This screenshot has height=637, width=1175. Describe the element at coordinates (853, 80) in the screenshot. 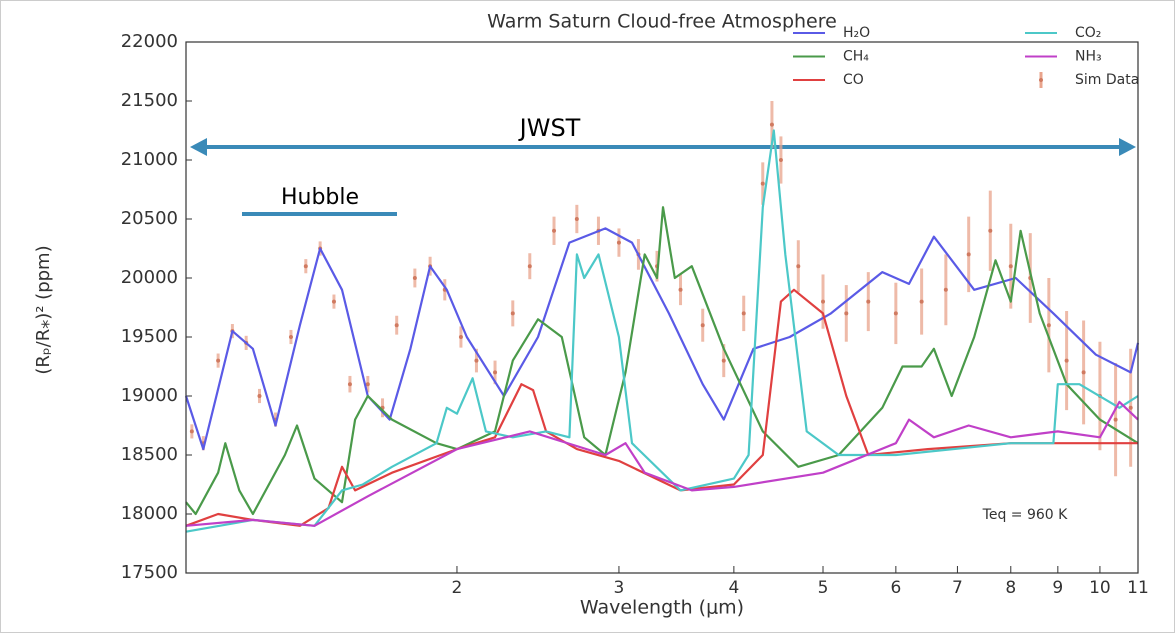

I see `legend-label: CO` at that location.